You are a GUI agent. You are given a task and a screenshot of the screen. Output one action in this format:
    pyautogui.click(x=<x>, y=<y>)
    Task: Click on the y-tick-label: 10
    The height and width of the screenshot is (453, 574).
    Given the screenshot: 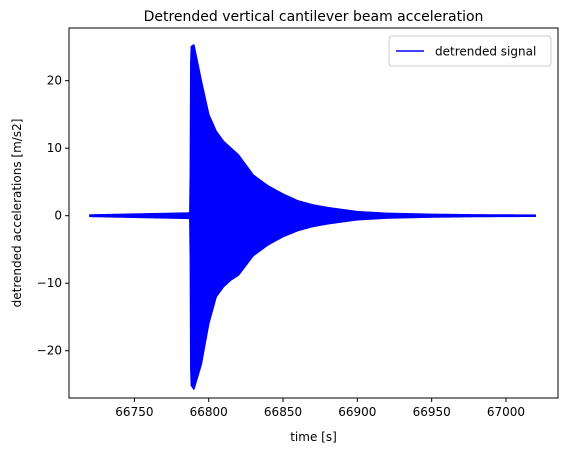 What is the action you would take?
    pyautogui.click(x=54, y=148)
    